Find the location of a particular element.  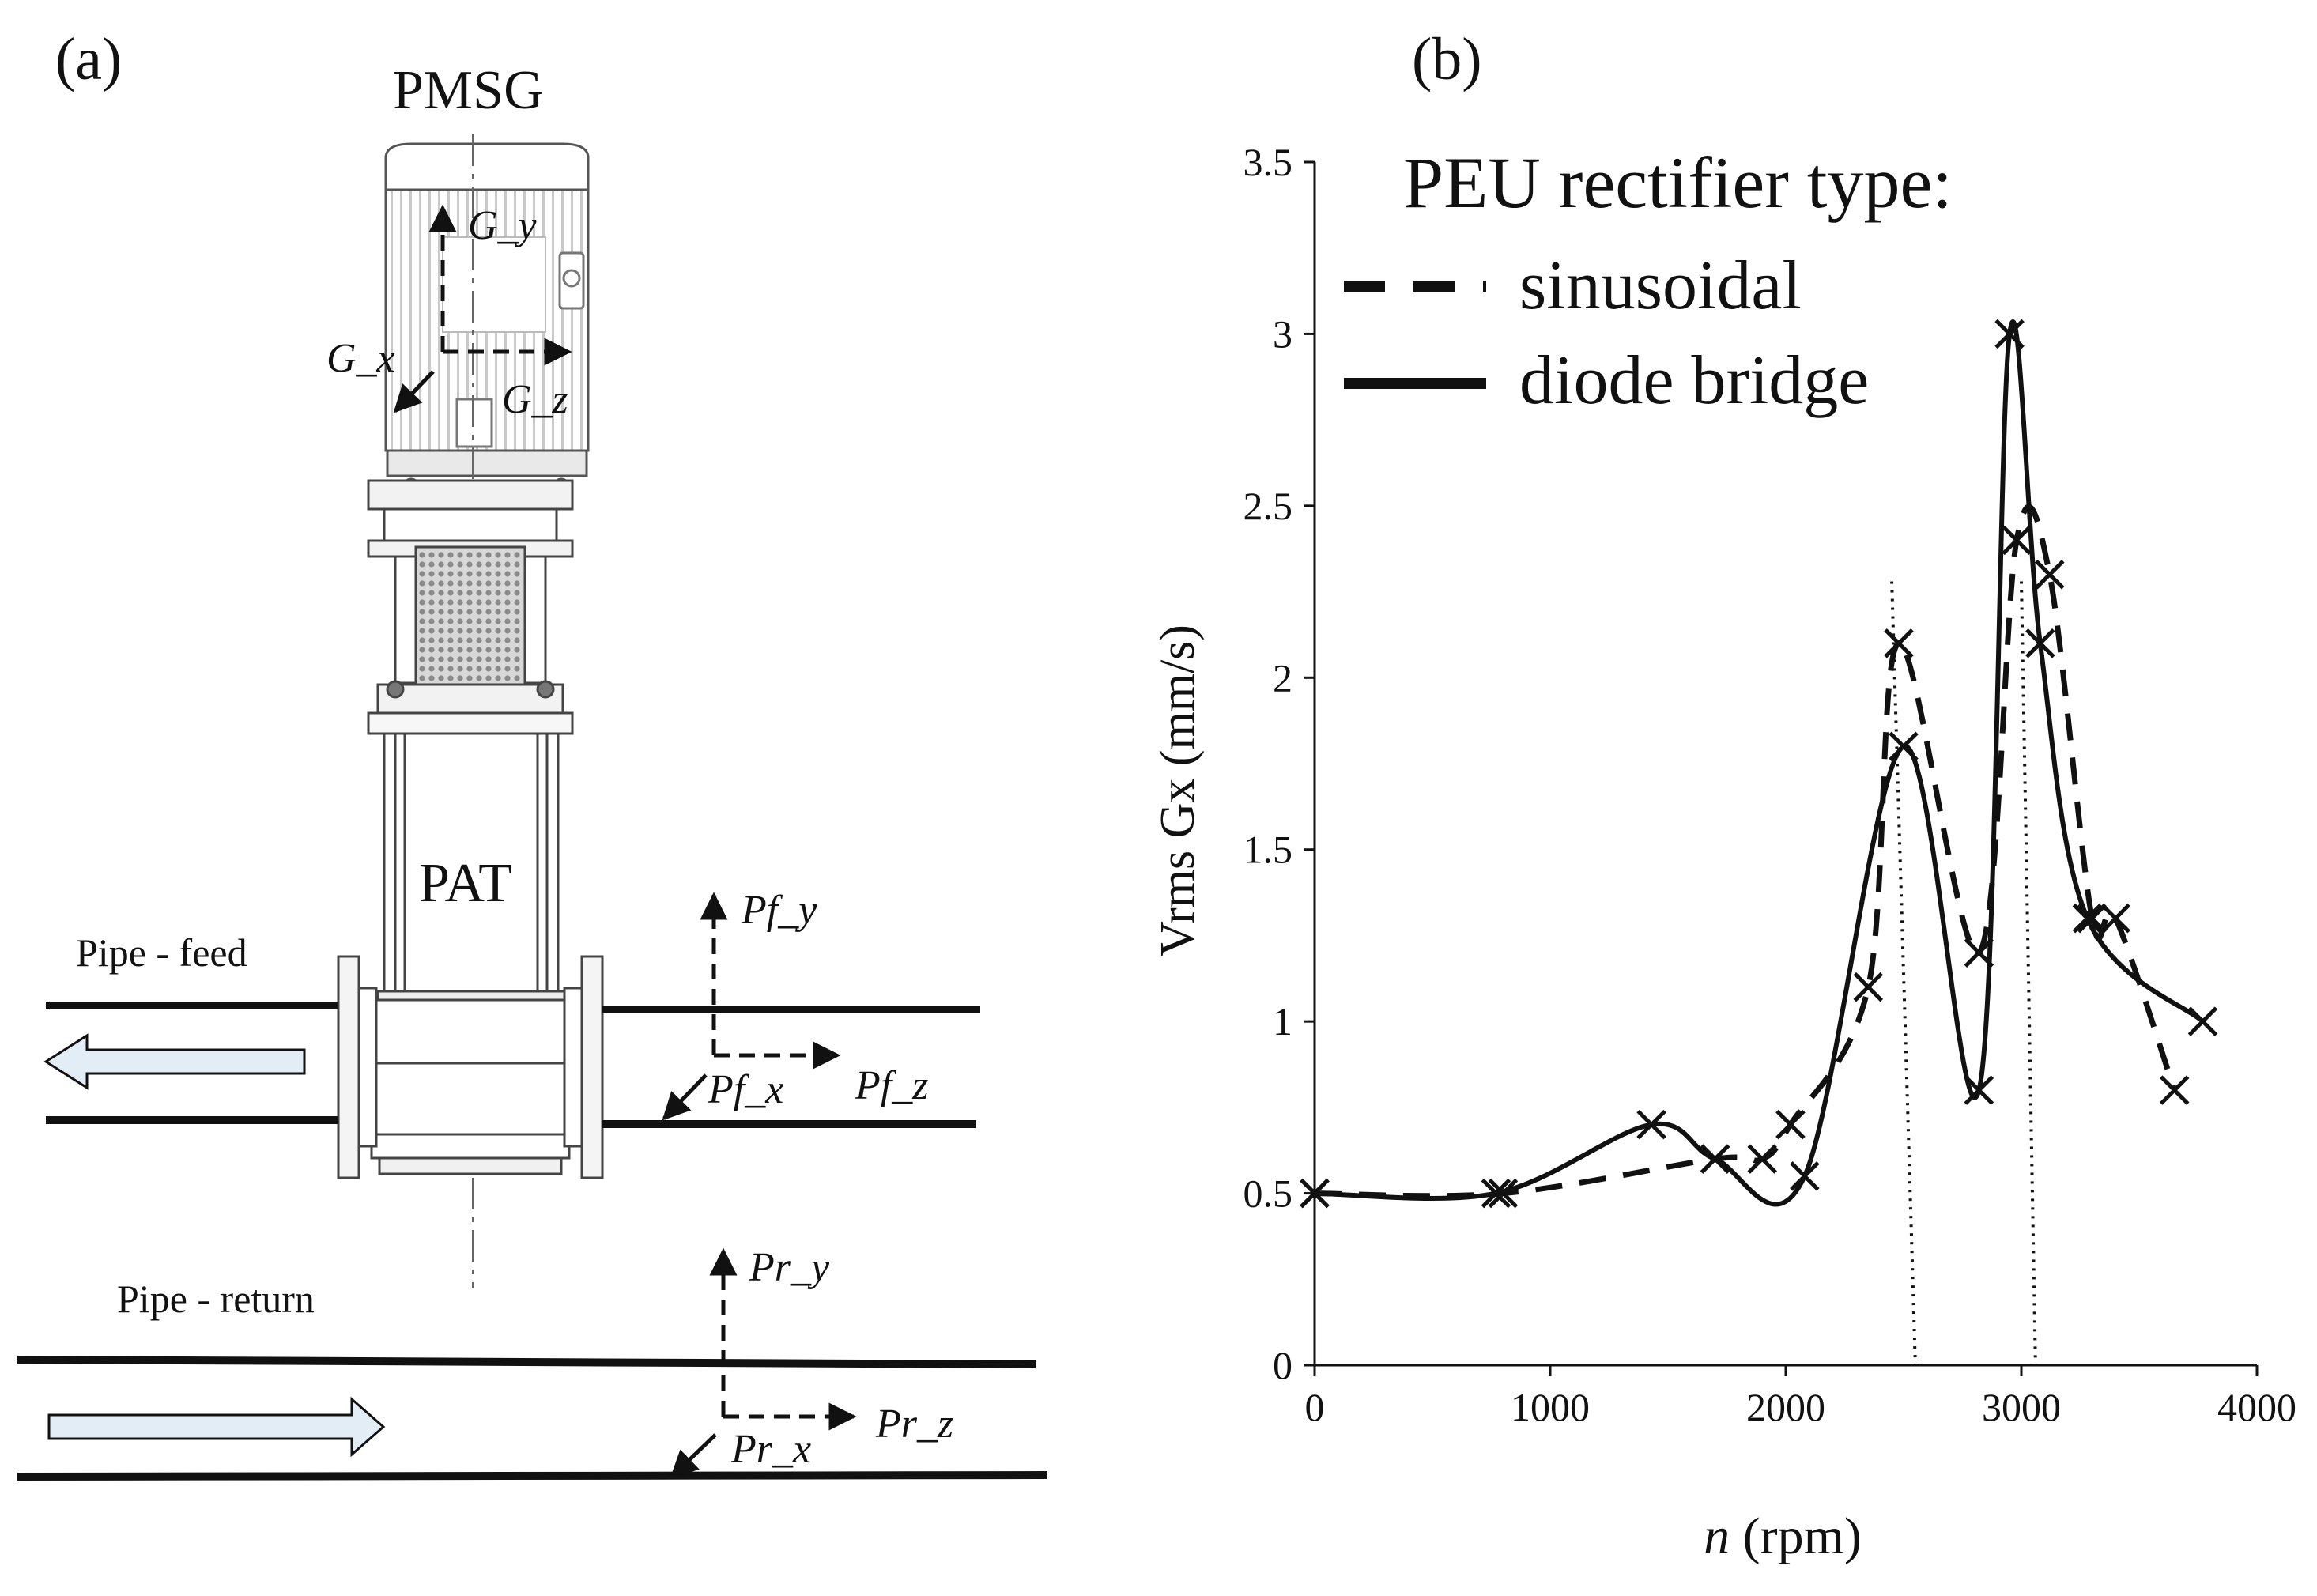

y-tick-label: 3.5 is located at coordinates (1268, 162).